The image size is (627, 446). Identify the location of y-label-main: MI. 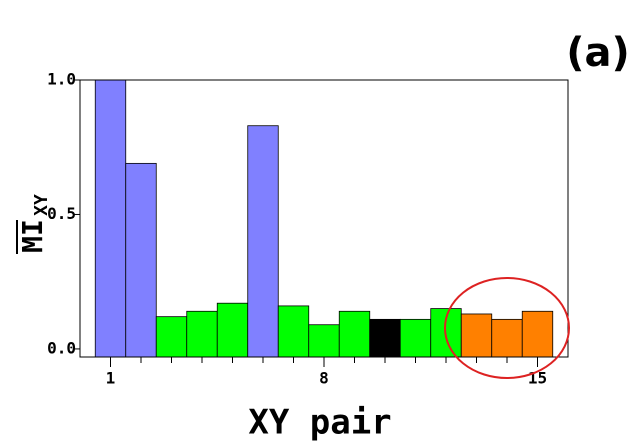
(32, 236).